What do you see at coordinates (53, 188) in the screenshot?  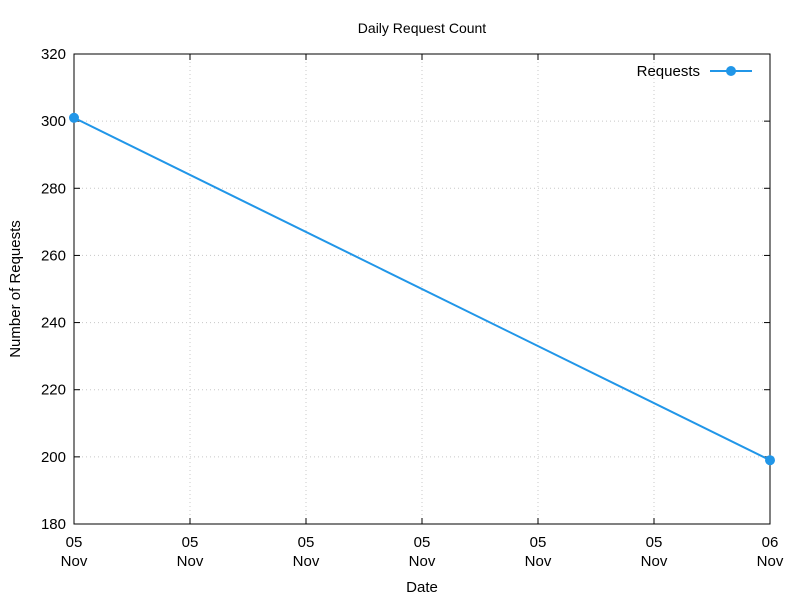 I see `y-tick-label: 280` at bounding box center [53, 188].